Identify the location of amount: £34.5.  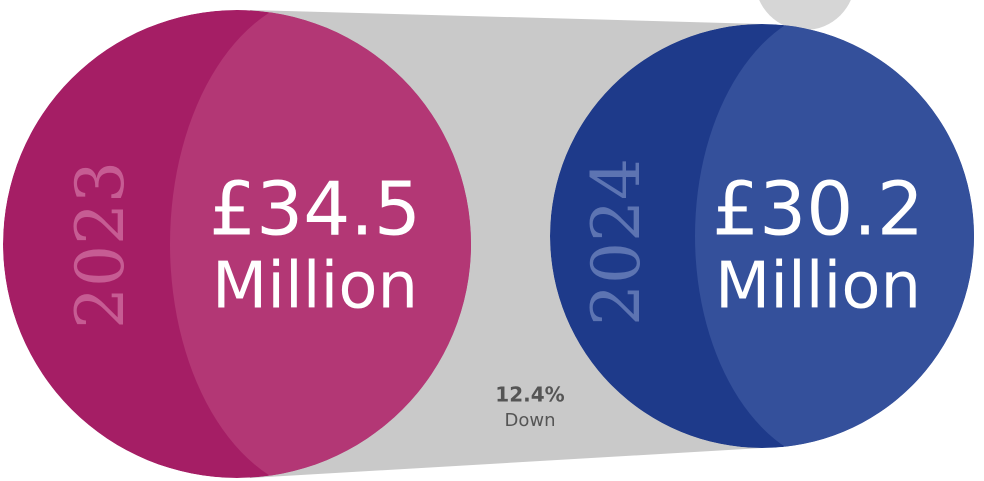
(315, 210).